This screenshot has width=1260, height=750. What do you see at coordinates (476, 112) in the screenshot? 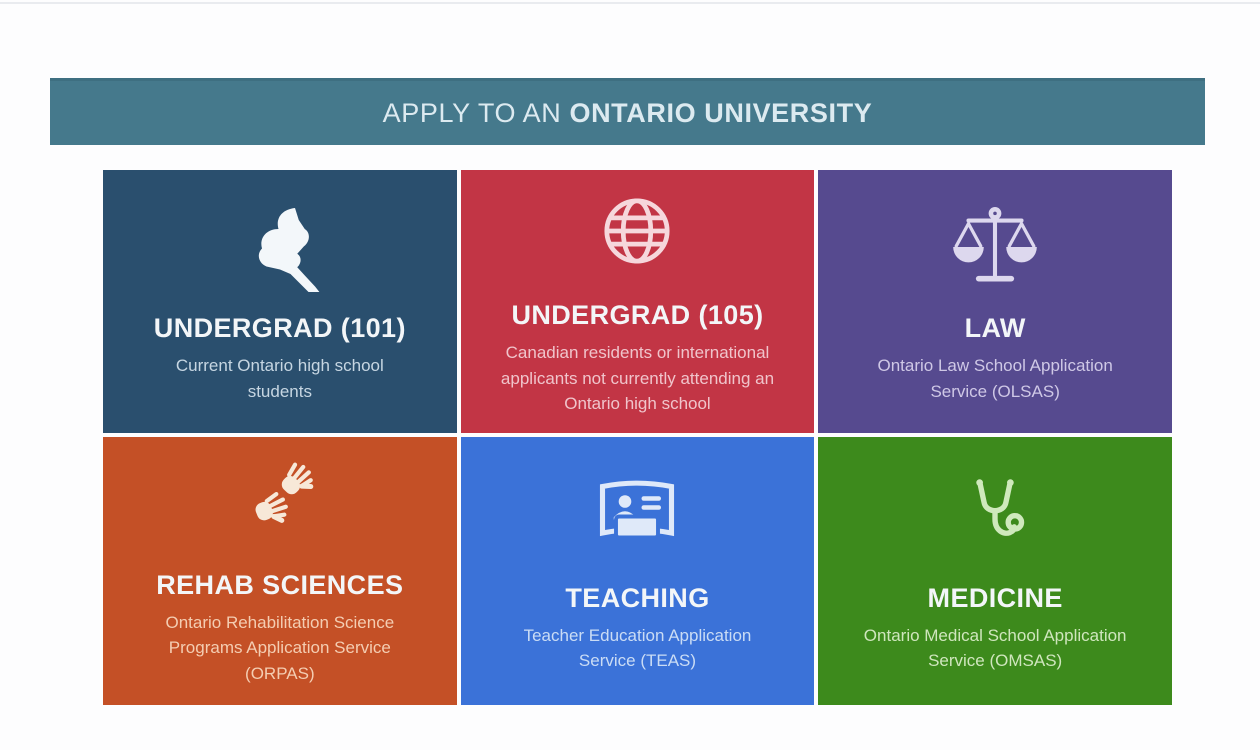
I see `page-title-regular: APPLY TO AN` at bounding box center [476, 112].